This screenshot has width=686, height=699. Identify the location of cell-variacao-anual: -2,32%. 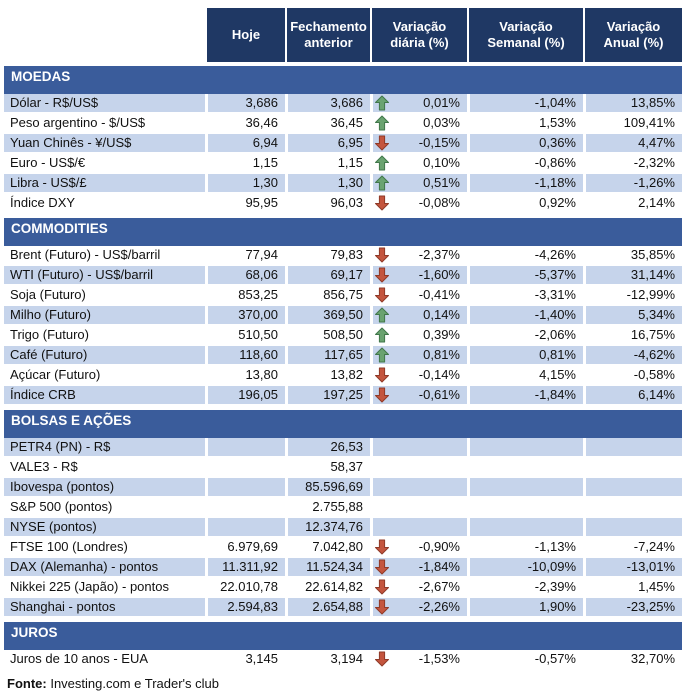
(632, 163).